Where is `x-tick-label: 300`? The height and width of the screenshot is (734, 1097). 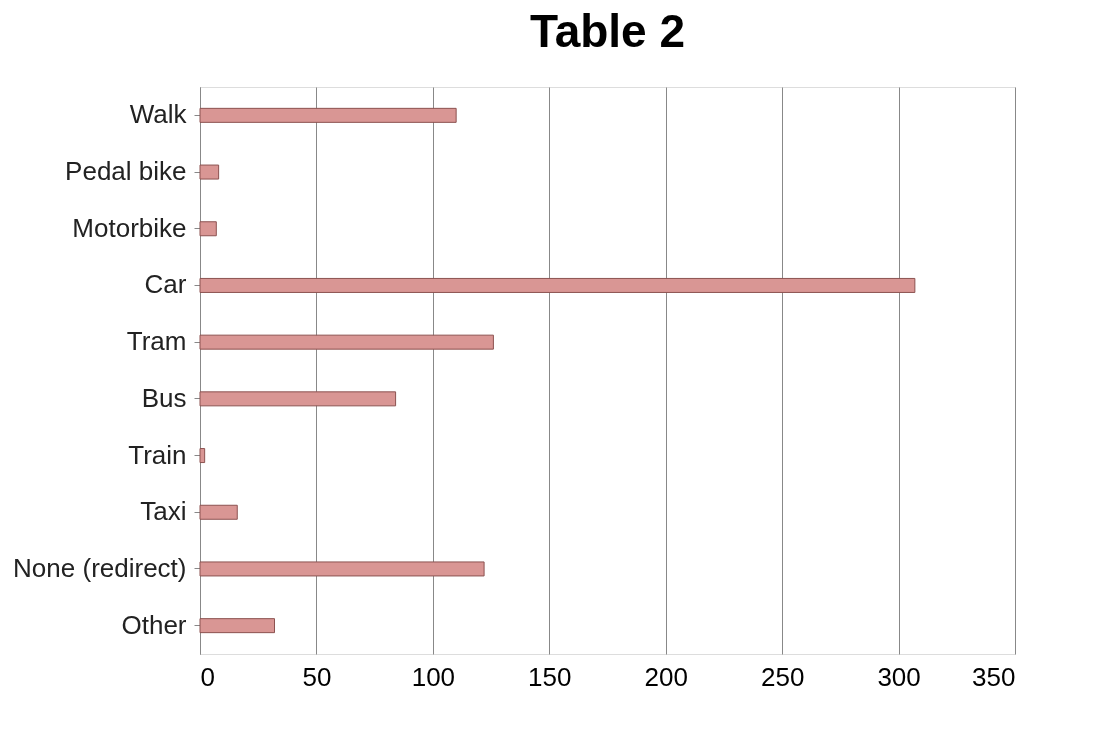
x-tick-label: 300 is located at coordinates (899, 676).